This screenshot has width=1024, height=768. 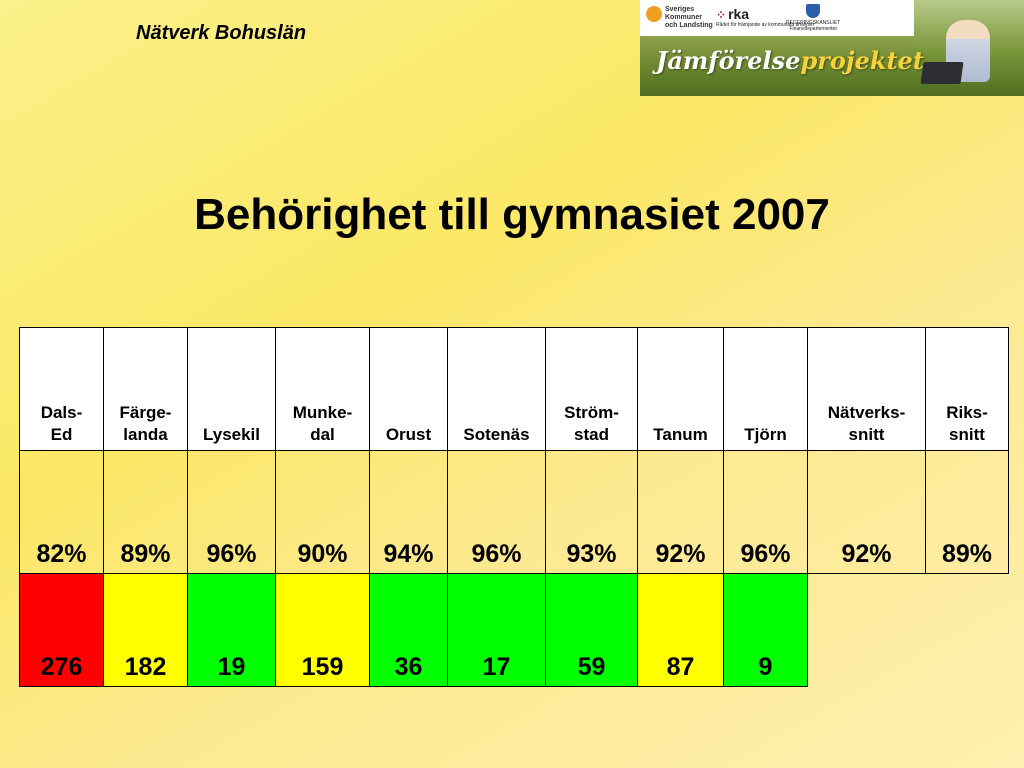 What do you see at coordinates (145, 630) in the screenshot?
I see `count-cell: 182` at bounding box center [145, 630].